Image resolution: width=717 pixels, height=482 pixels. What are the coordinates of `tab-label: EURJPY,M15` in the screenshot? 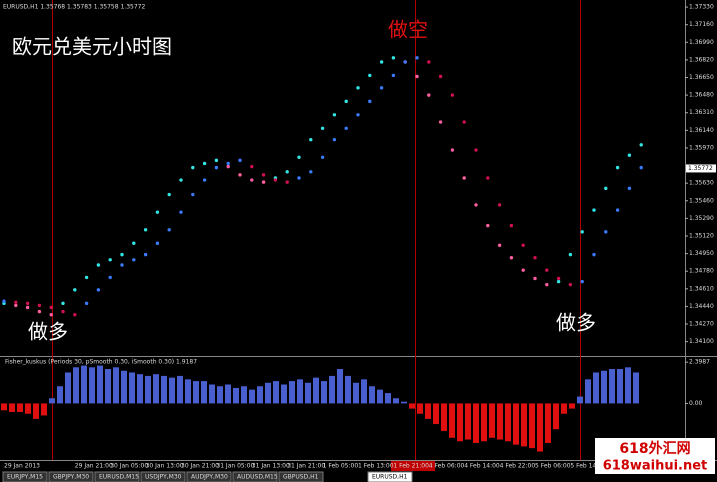 It's located at (25, 477).